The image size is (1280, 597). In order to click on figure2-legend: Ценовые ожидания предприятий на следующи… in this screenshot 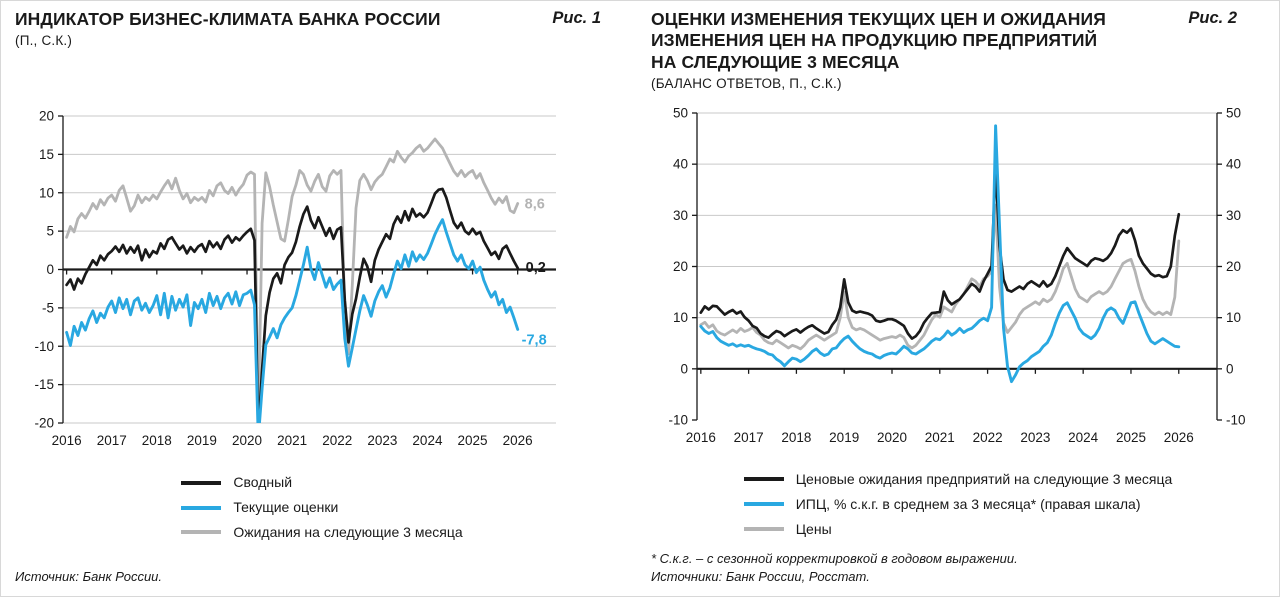, I will do `click(958, 504)`.